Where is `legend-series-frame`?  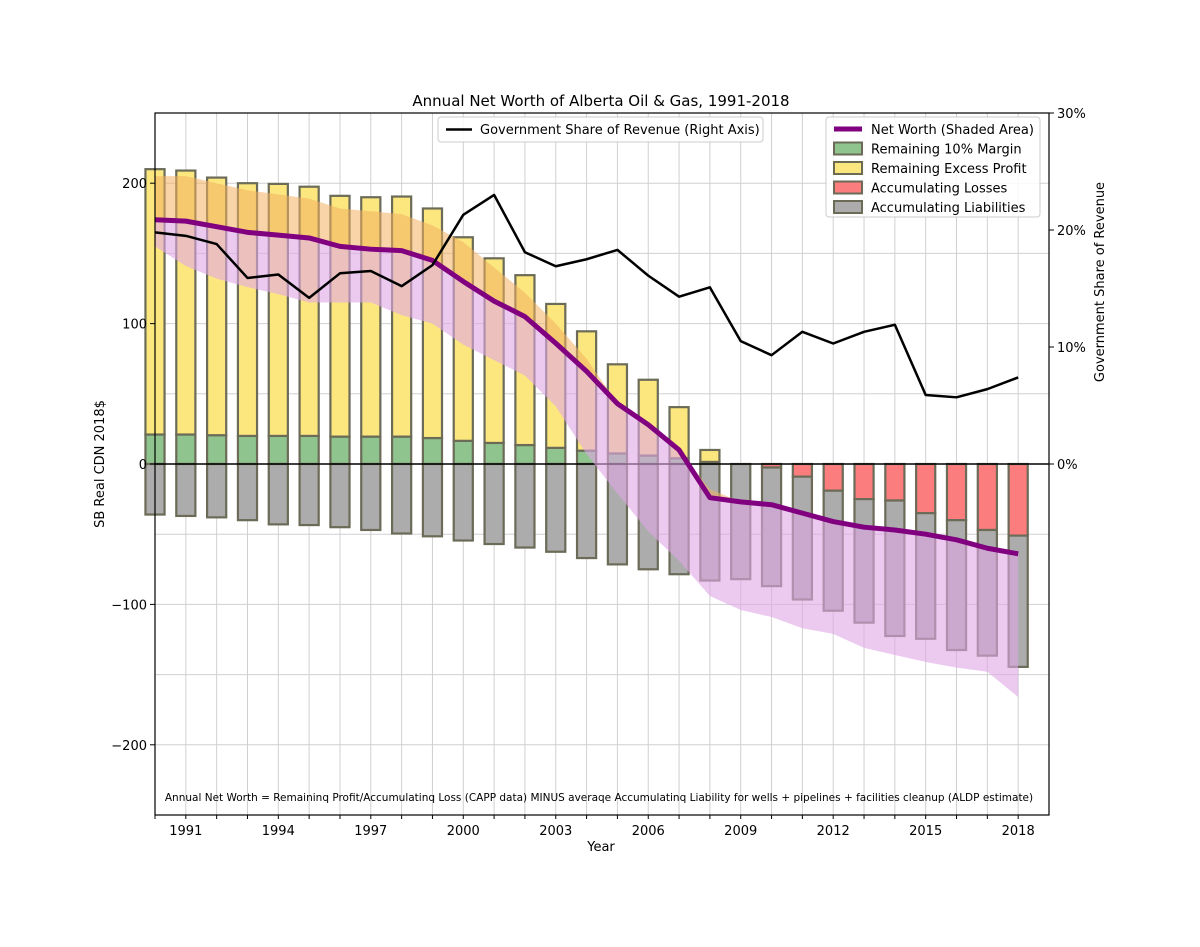 legend-series-frame is located at coordinates (933, 167).